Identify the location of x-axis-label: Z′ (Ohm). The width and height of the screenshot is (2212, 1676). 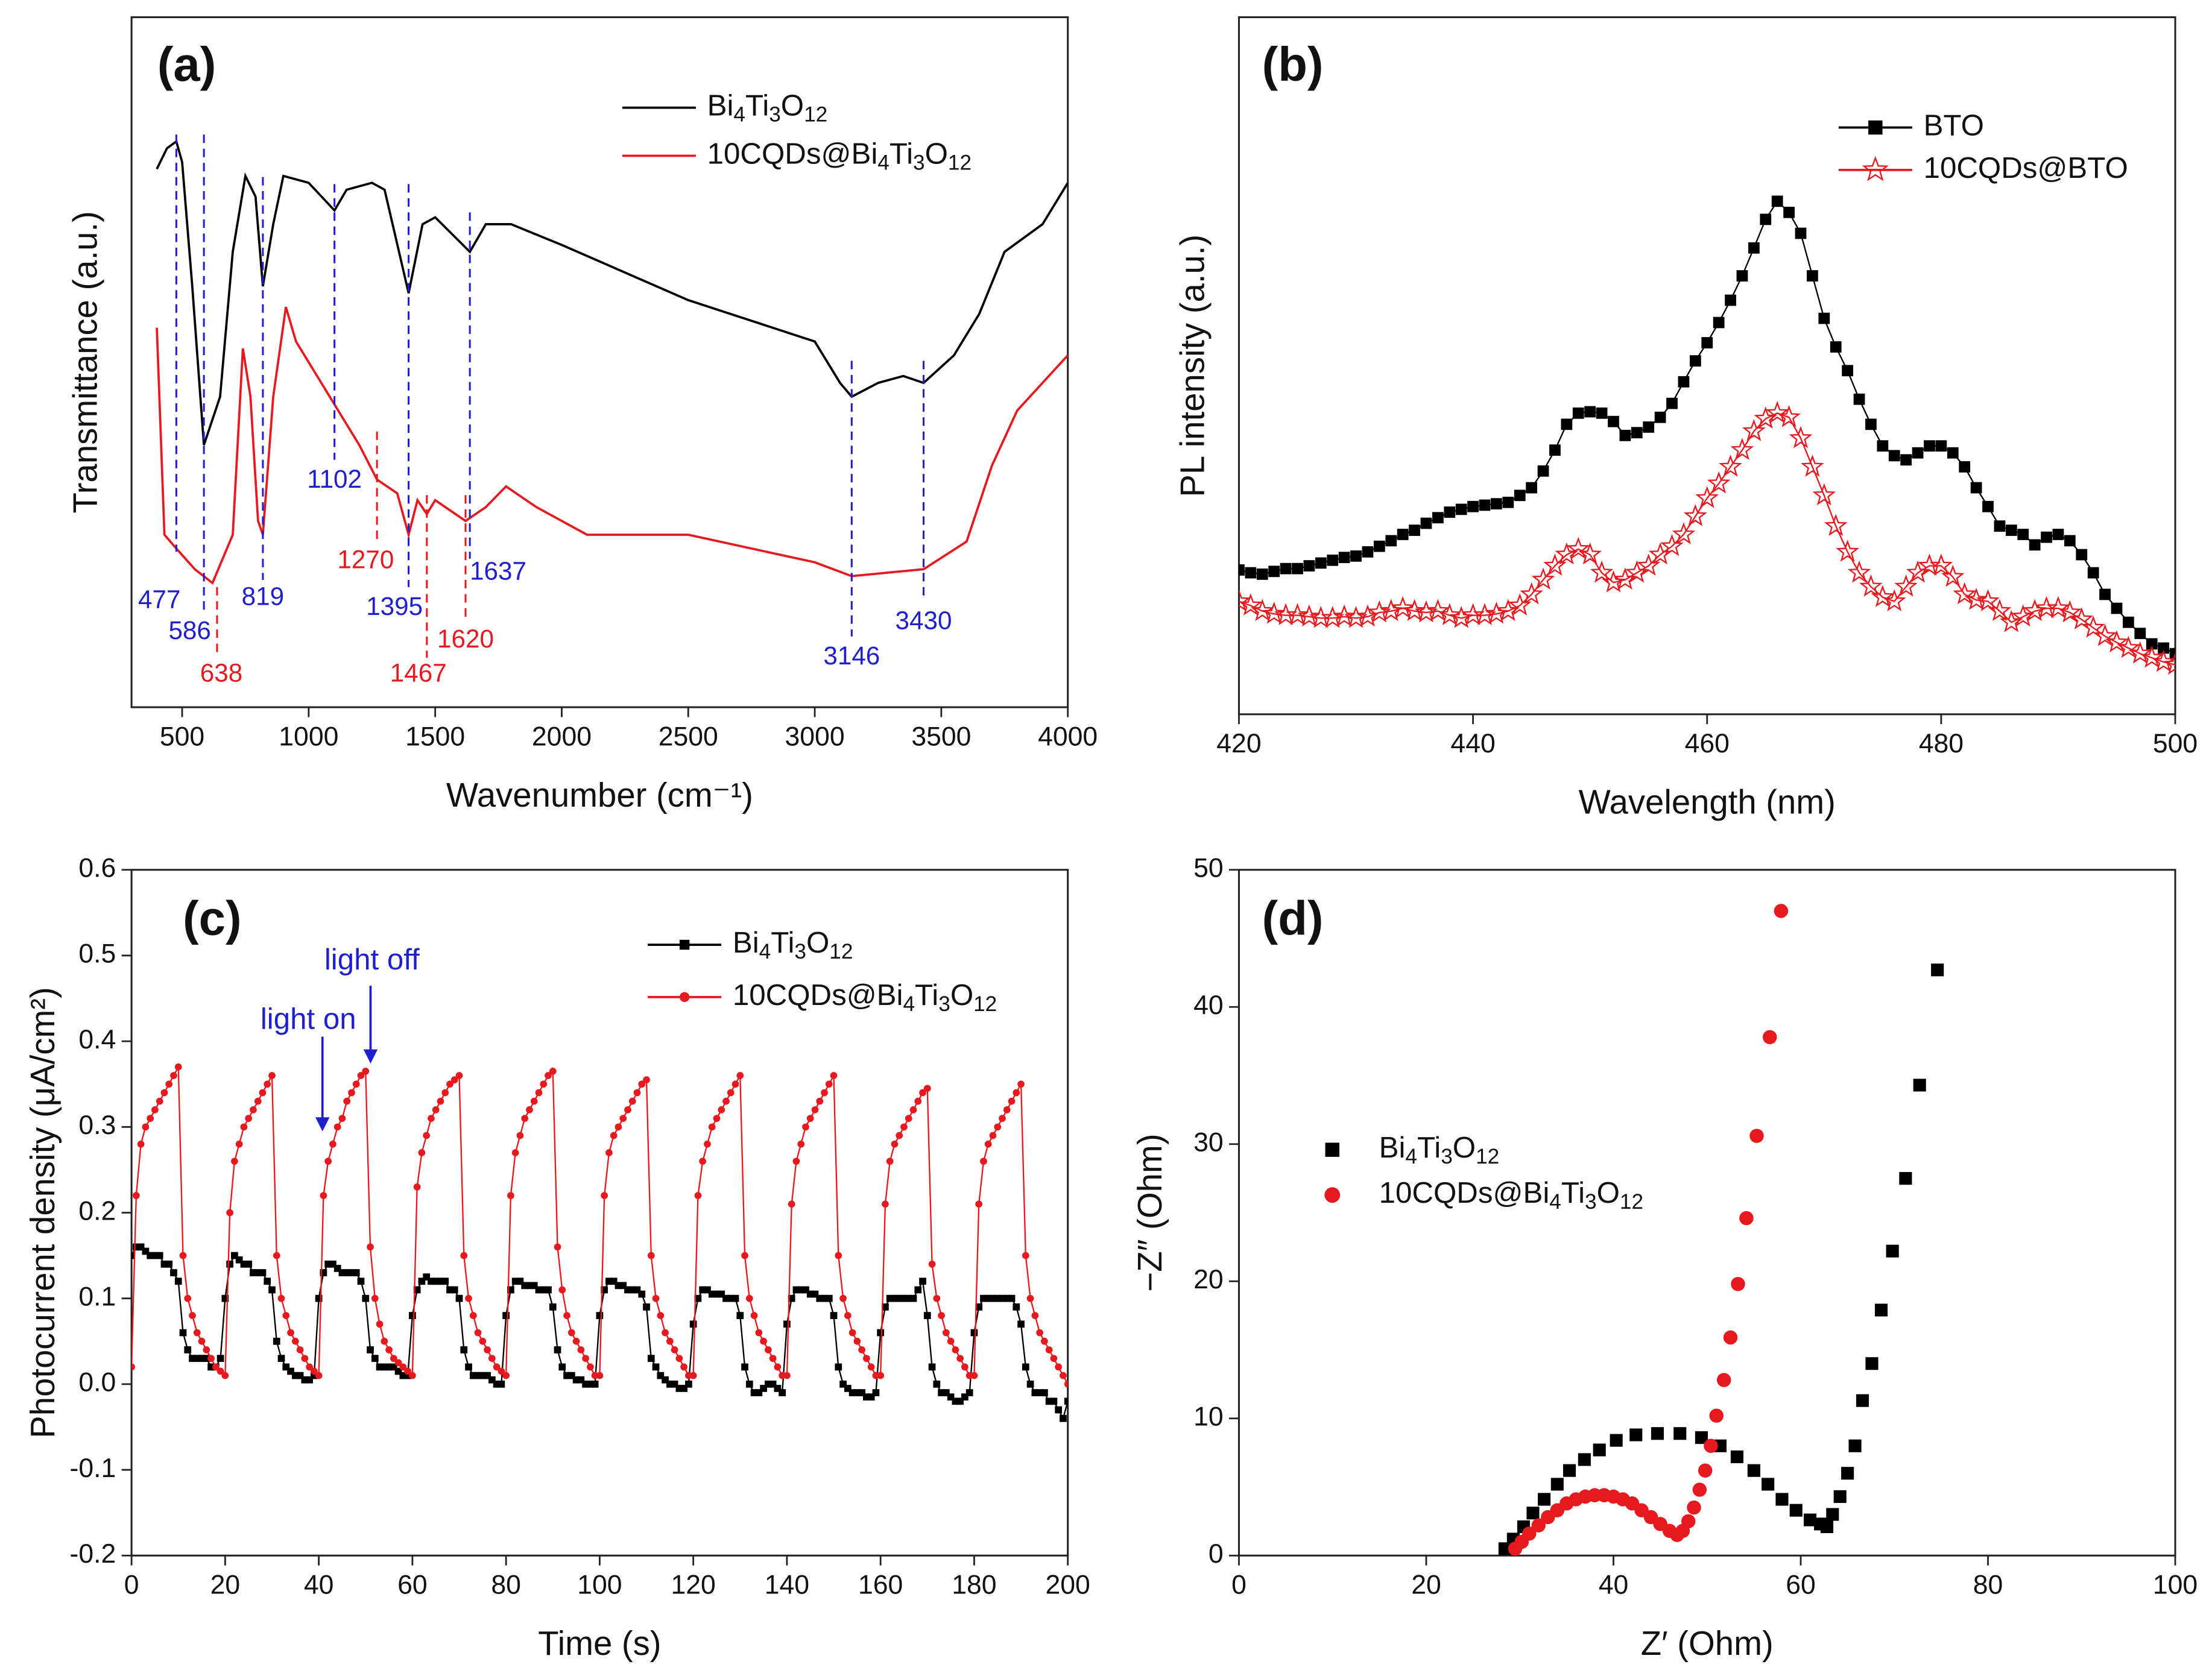
(1707, 1643).